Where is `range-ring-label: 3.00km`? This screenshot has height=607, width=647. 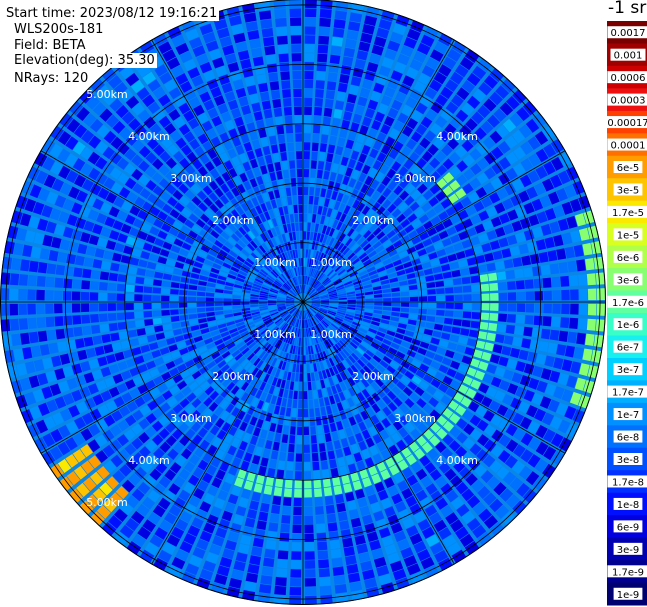 range-ring-label: 3.00km is located at coordinates (415, 418).